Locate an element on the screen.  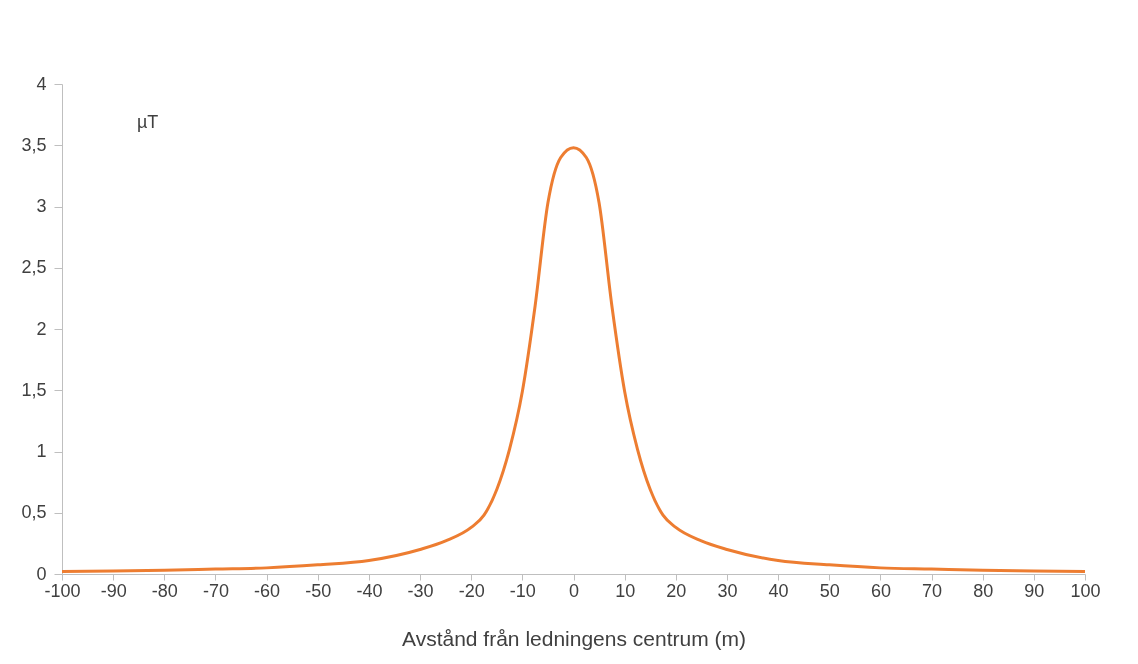
x-tick-label: 70 is located at coordinates (932, 590).